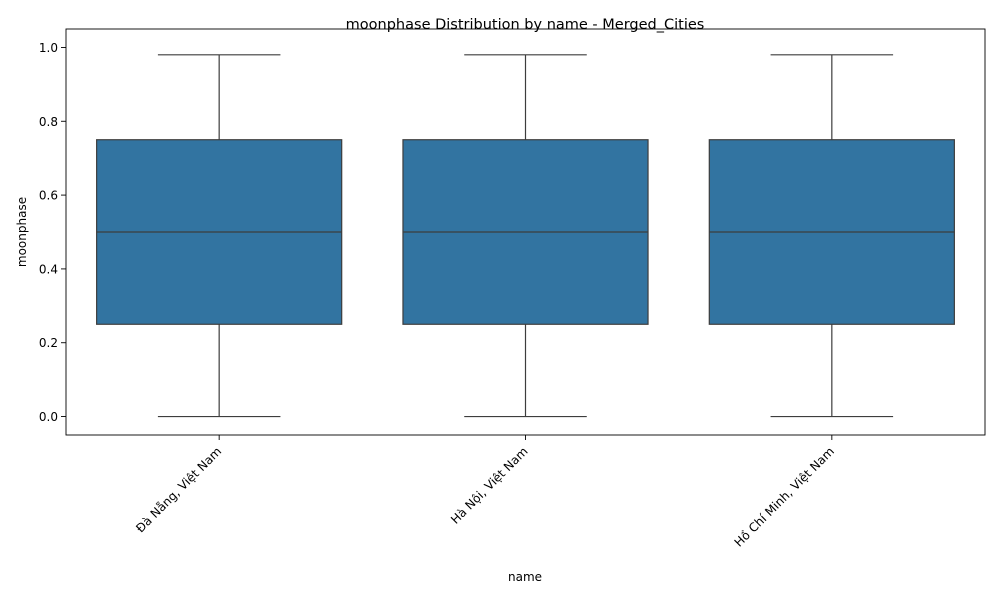 This screenshot has width=1000, height=600. Describe the element at coordinates (525, 577) in the screenshot. I see `x-axis-label: name` at that location.